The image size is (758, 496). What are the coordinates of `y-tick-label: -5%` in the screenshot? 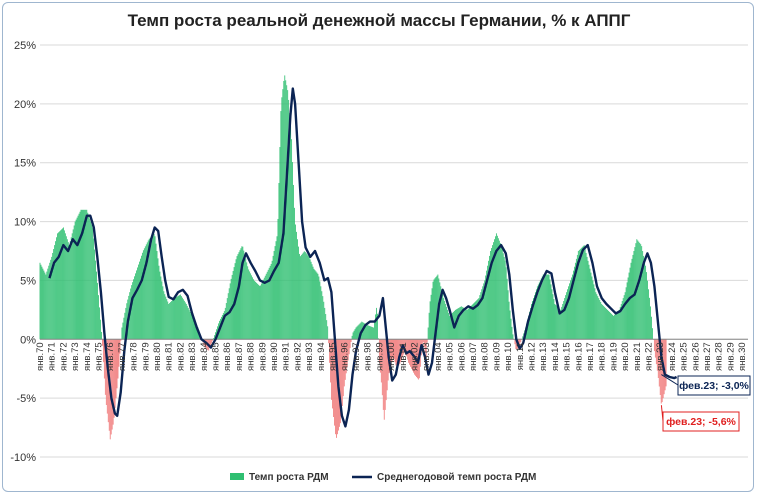 It's located at (26, 399).